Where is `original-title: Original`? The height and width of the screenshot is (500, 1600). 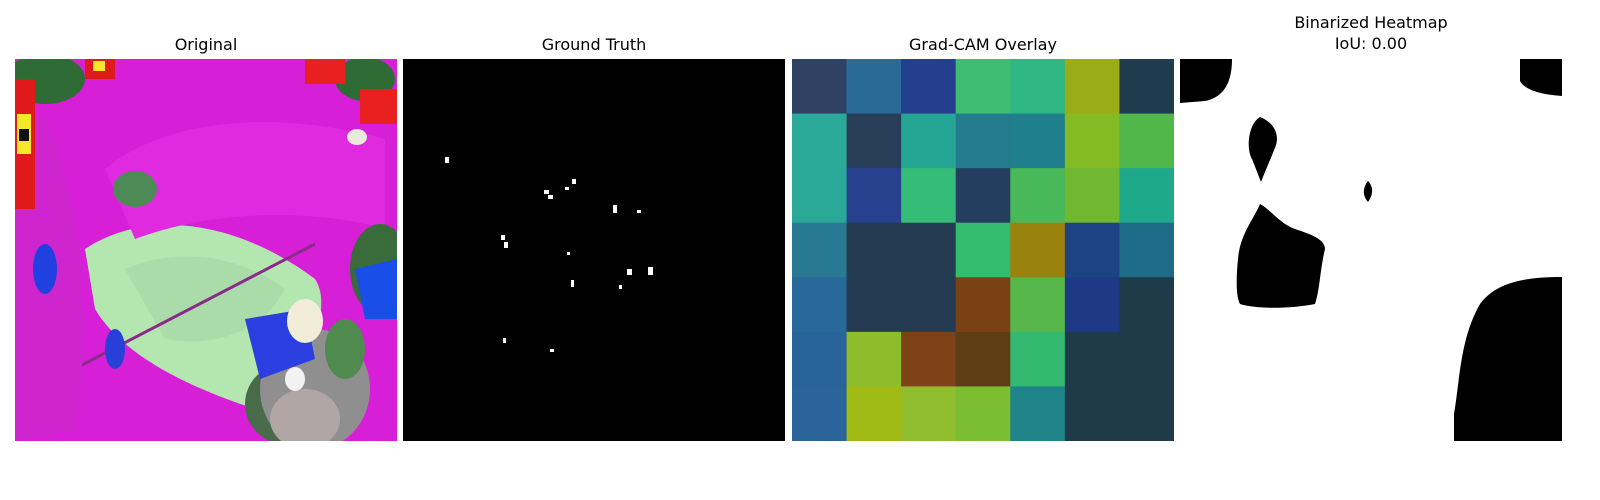
original-title: Original is located at coordinates (206, 44).